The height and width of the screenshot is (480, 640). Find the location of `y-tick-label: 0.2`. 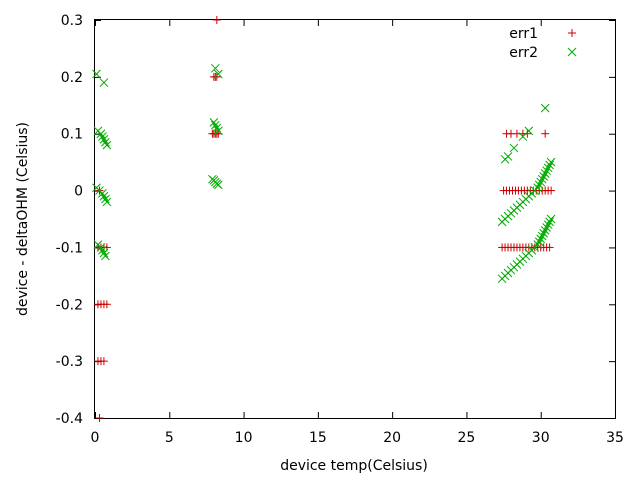

y-tick-label: 0.2 is located at coordinates (72, 78).